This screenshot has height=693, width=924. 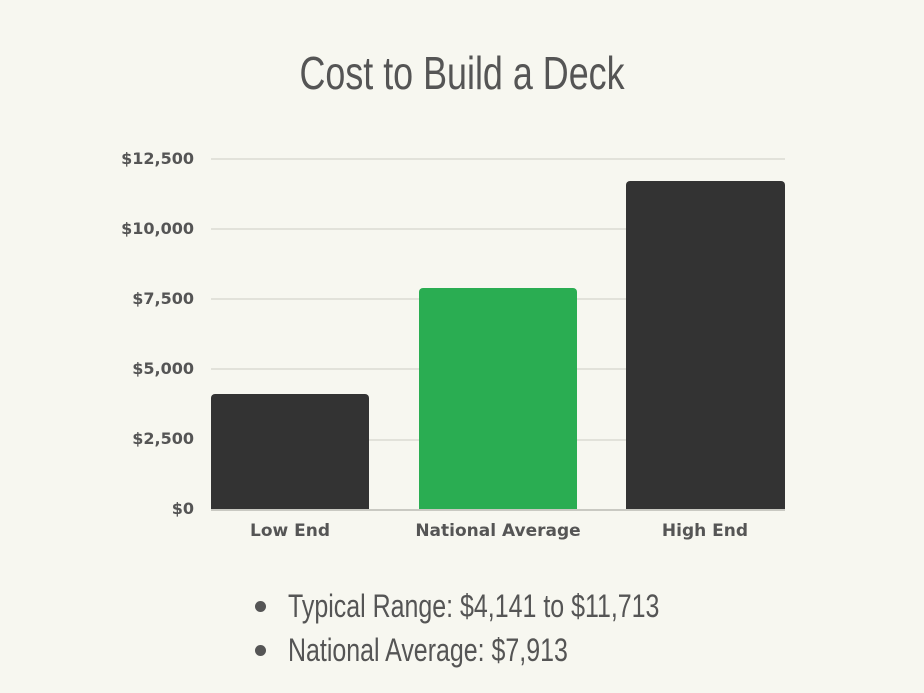 What do you see at coordinates (498, 399) in the screenshot?
I see `bar-national-average` at bounding box center [498, 399].